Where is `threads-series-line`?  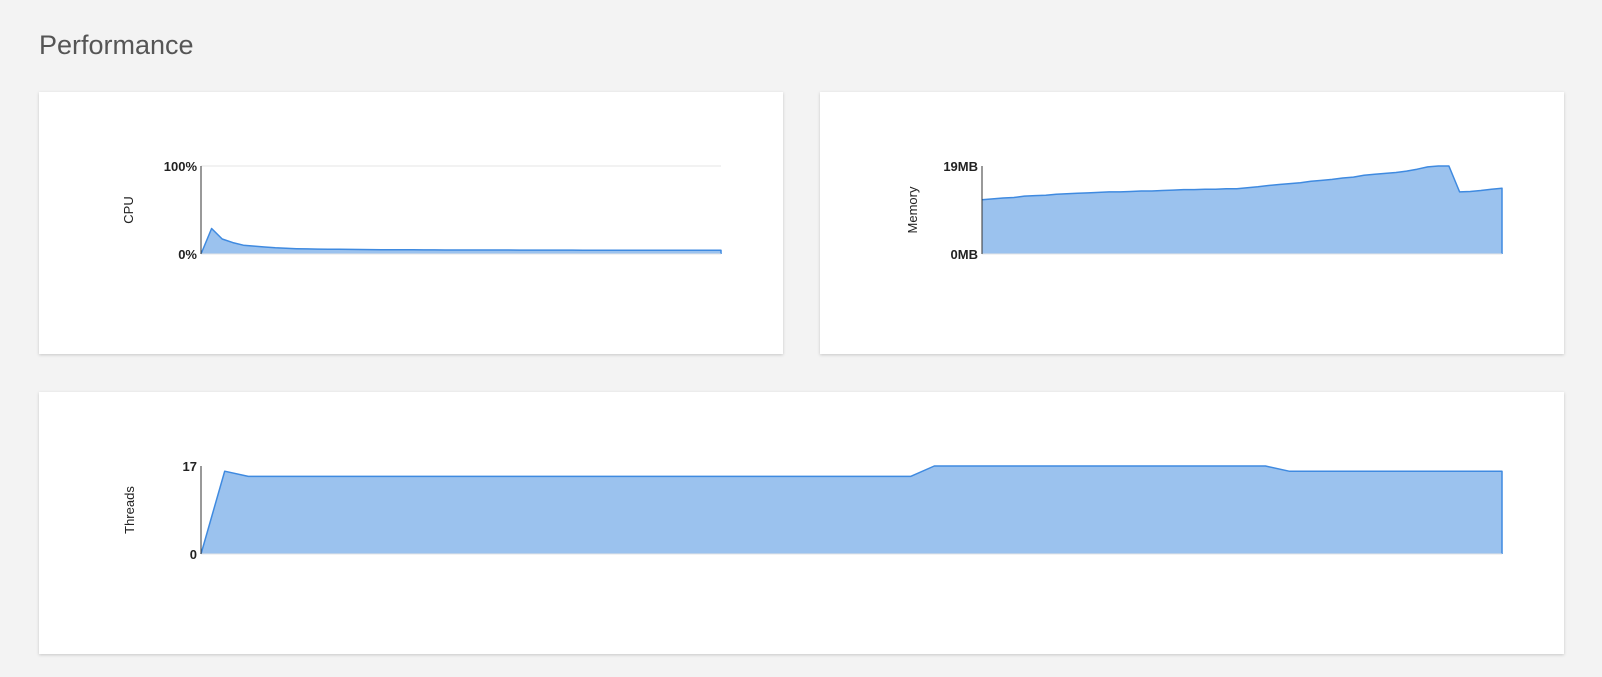 threads-series-line is located at coordinates (851, 510).